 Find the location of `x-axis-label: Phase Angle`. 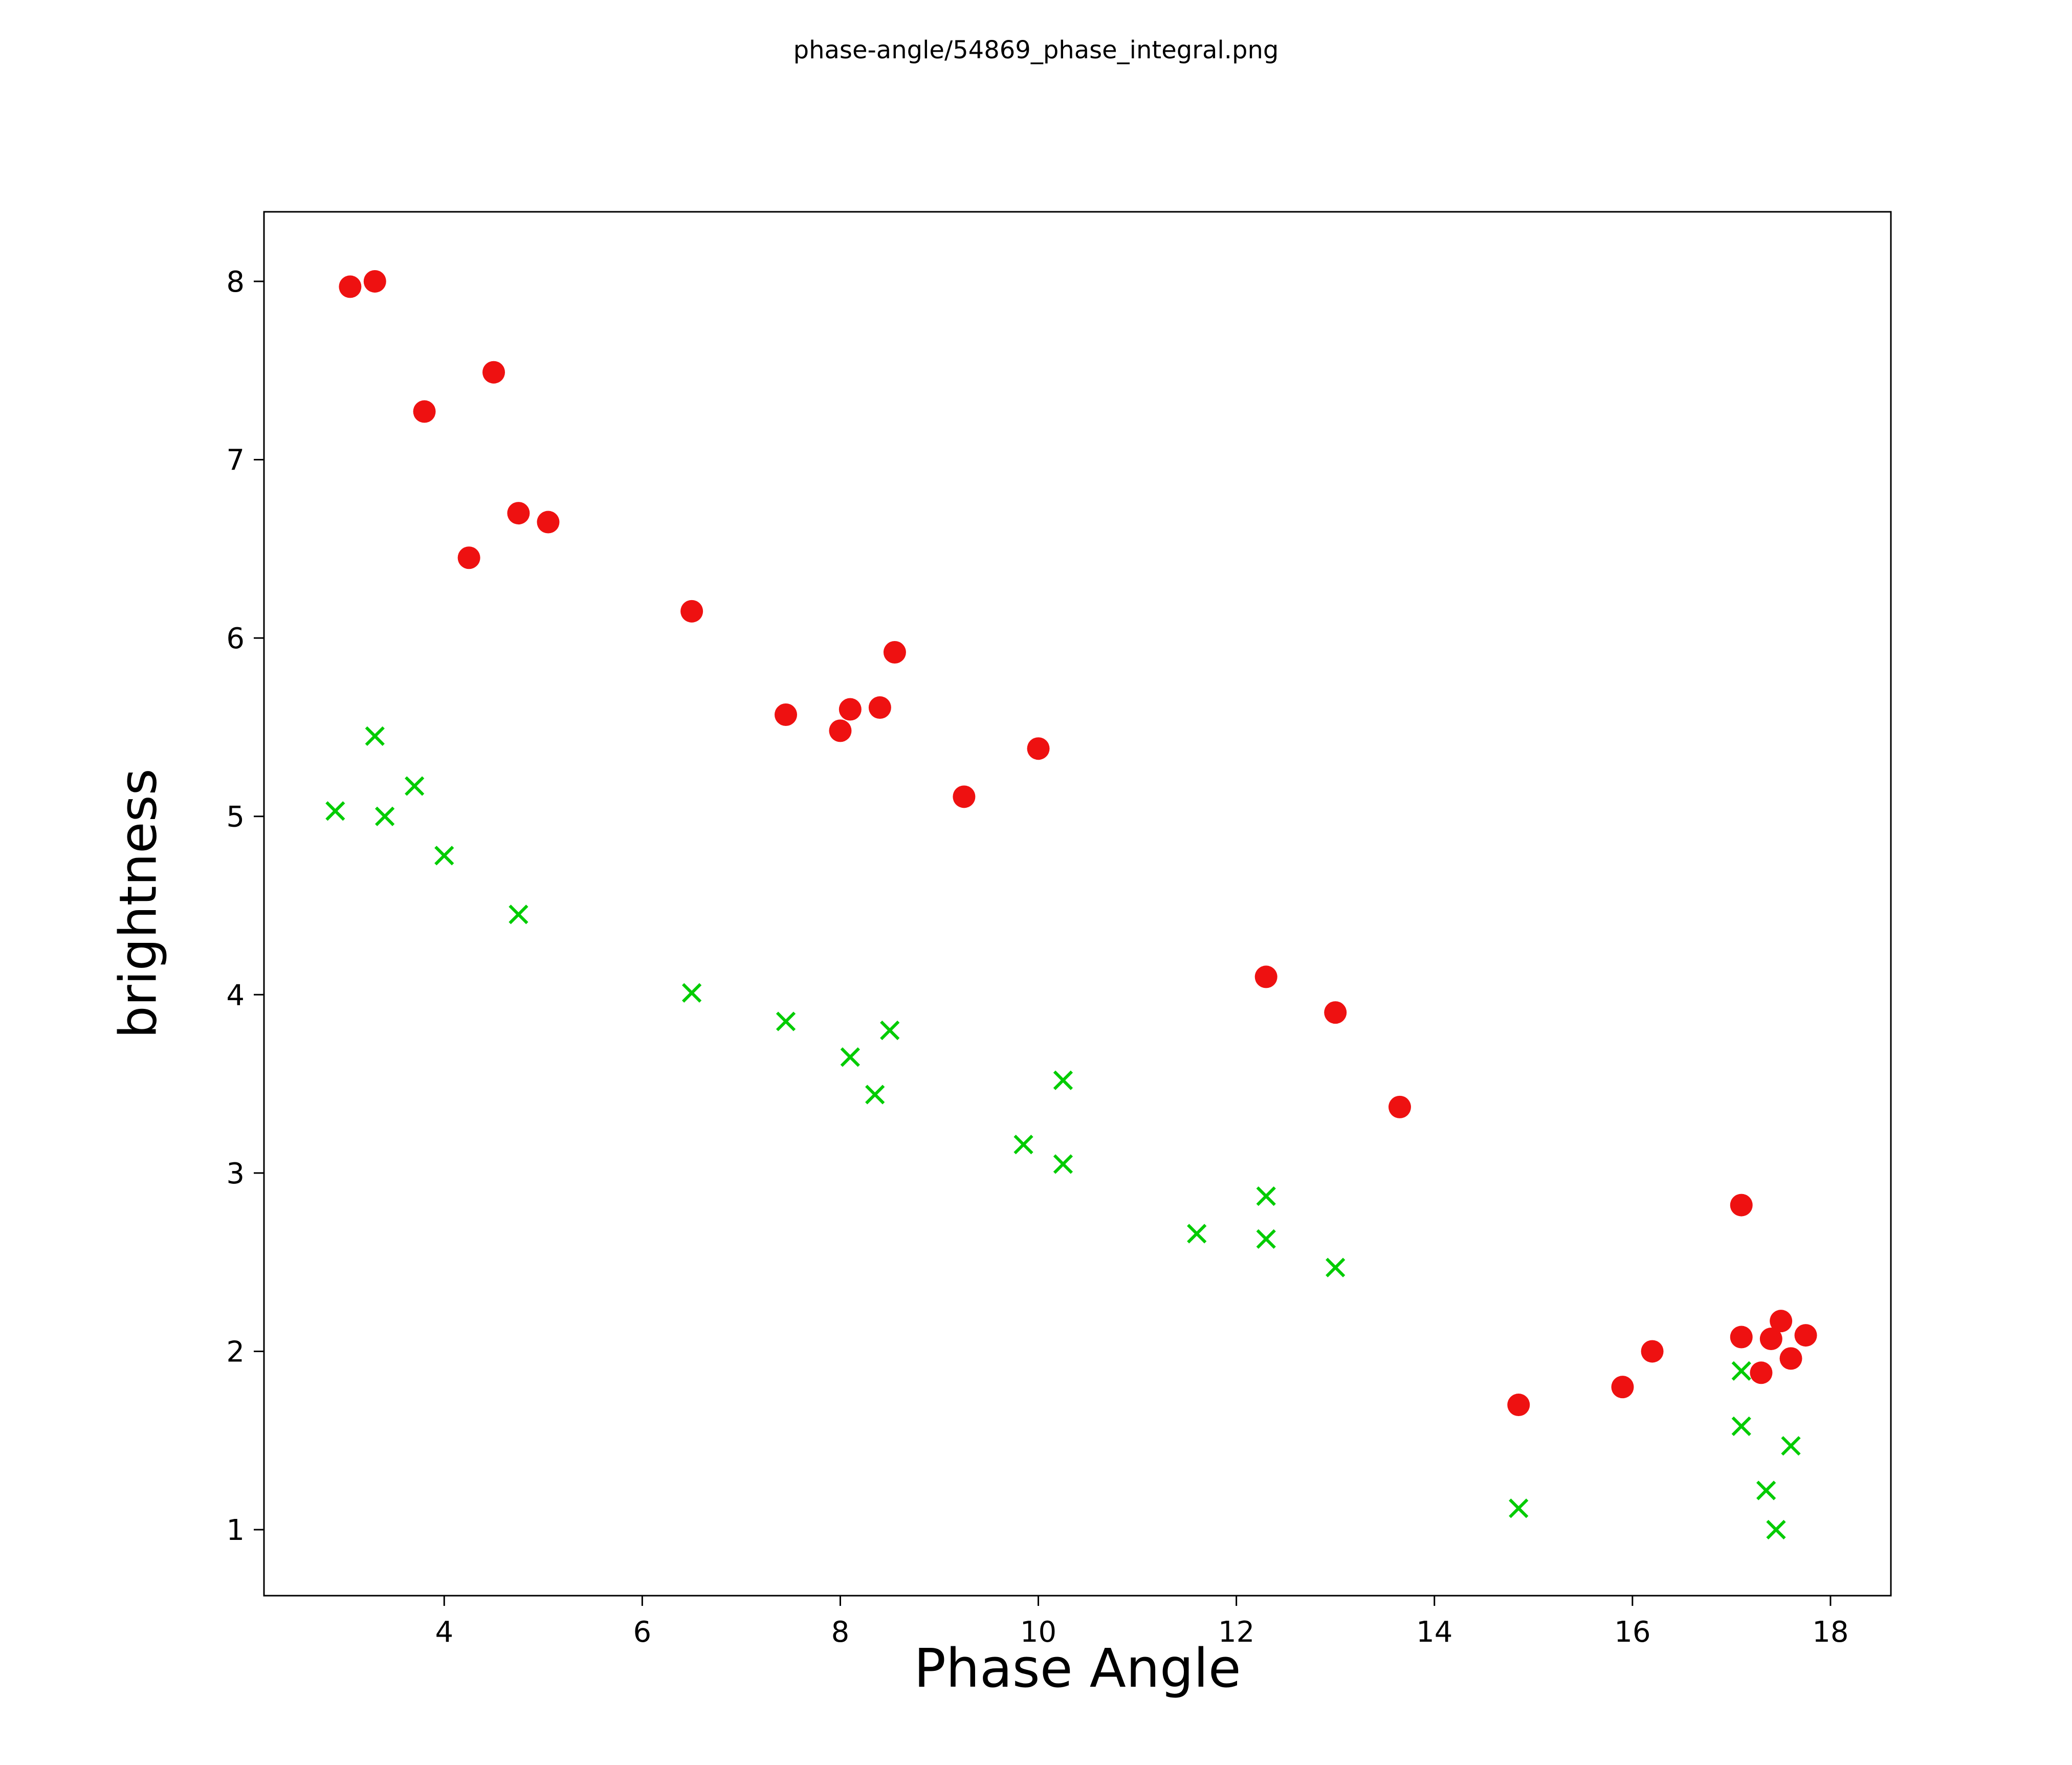

x-axis-label: Phase Angle is located at coordinates (1077, 1669).